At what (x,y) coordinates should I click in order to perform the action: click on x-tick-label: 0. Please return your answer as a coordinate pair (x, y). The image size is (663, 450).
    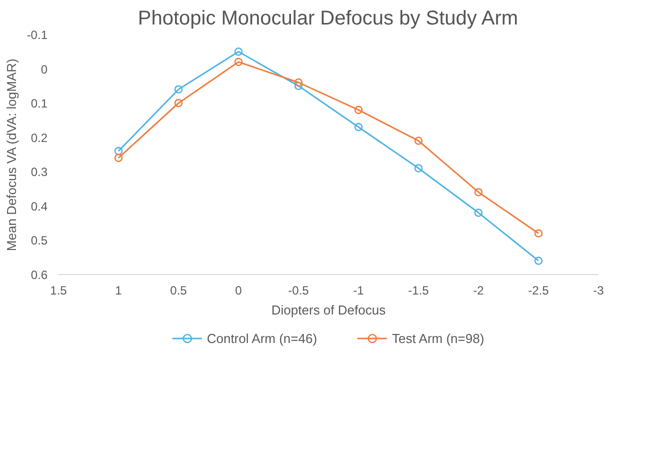
    Looking at the image, I should click on (238, 291).